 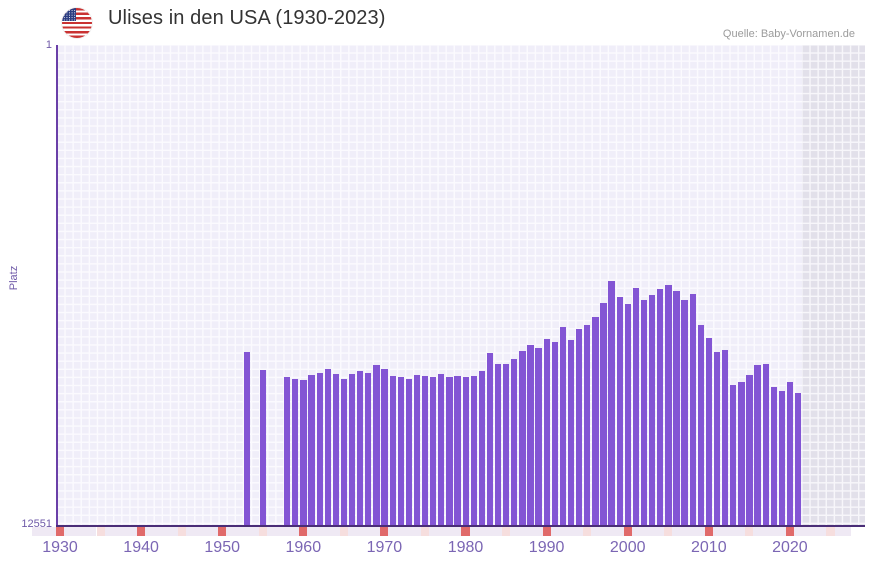 What do you see at coordinates (448, 531) in the screenshot?
I see `x-axis-tick-strip` at bounding box center [448, 531].